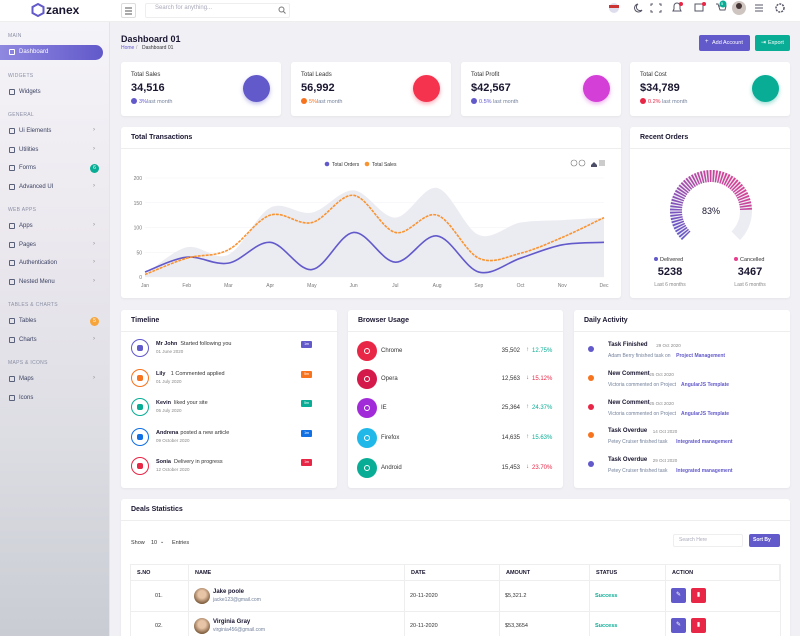 This screenshot has width=800, height=636. What do you see at coordinates (455, 11) in the screenshot?
I see `topbar: Search for anything... 5` at bounding box center [455, 11].